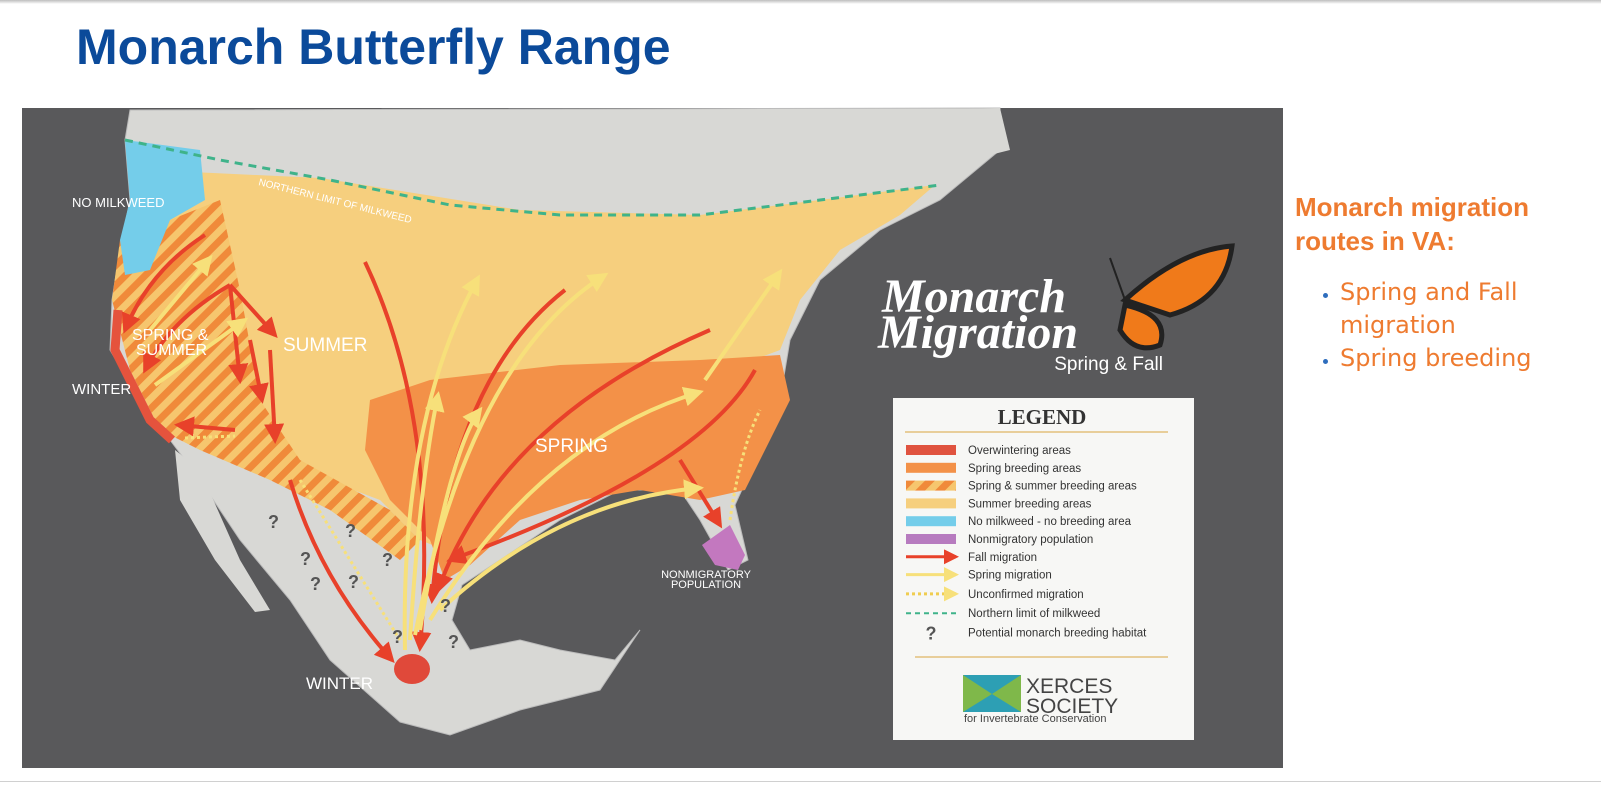 The width and height of the screenshot is (1601, 804). I want to click on map-label: SPRING &, so click(170, 335).